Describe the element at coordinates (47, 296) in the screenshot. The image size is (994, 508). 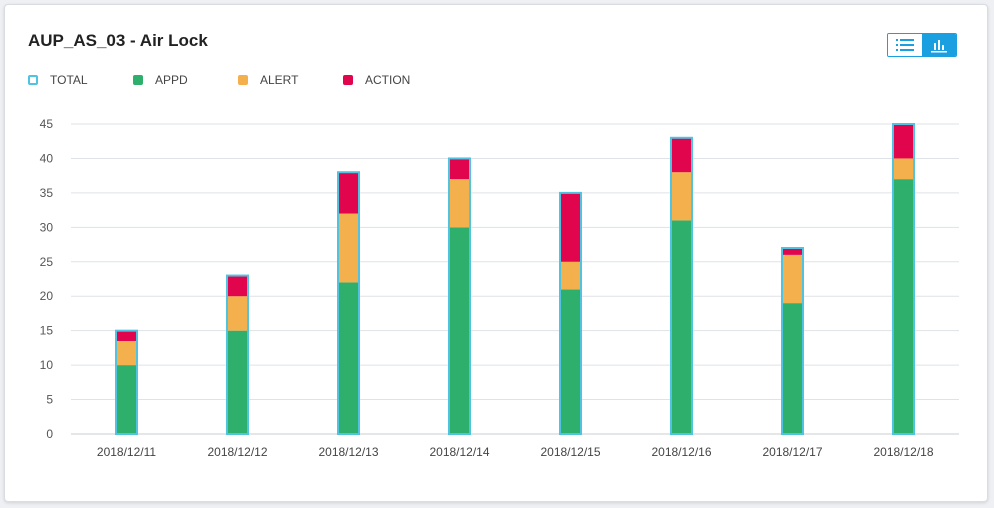
I see `y-tick-label: 20` at that location.